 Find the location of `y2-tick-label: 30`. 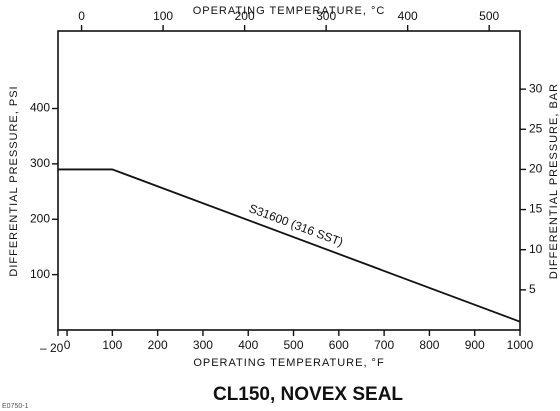

y2-tick-label: 30 is located at coordinates (536, 88).